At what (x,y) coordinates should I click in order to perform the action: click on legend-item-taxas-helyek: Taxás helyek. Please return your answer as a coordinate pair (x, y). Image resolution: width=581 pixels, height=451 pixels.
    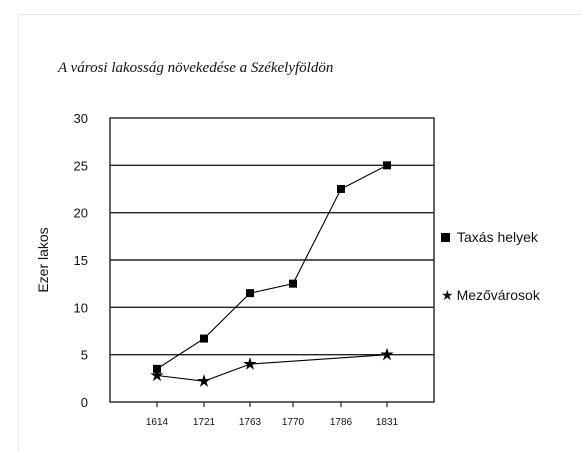
    Looking at the image, I should click on (489, 237).